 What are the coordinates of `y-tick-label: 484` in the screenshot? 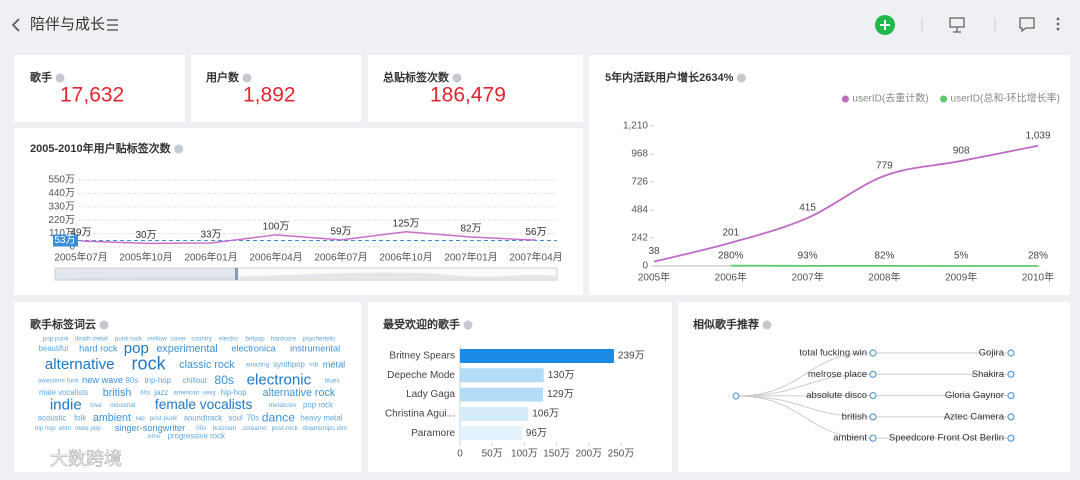 It's located at (639, 210).